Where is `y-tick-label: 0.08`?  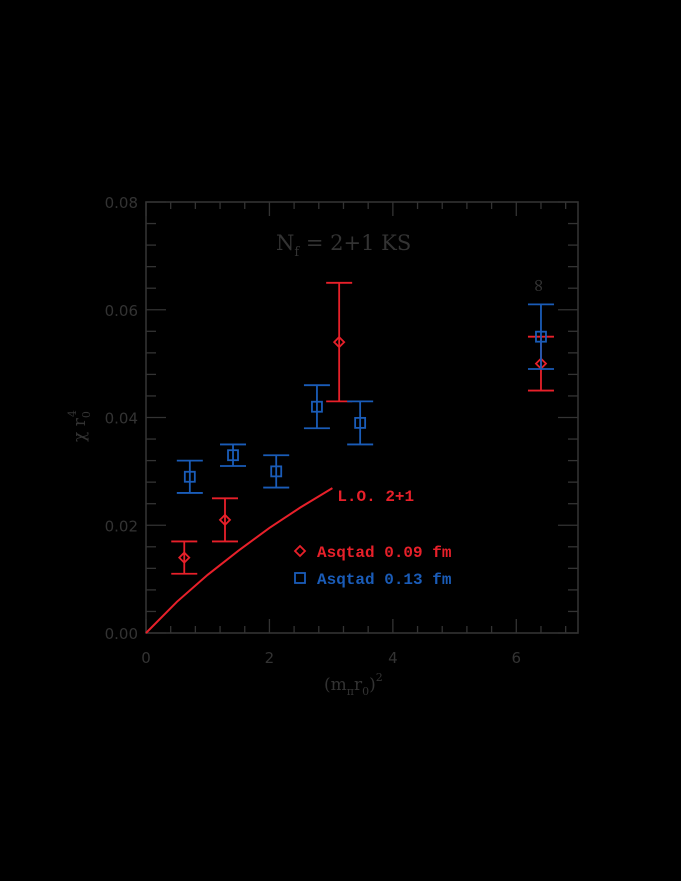
y-tick-label: 0.08 is located at coordinates (121, 203).